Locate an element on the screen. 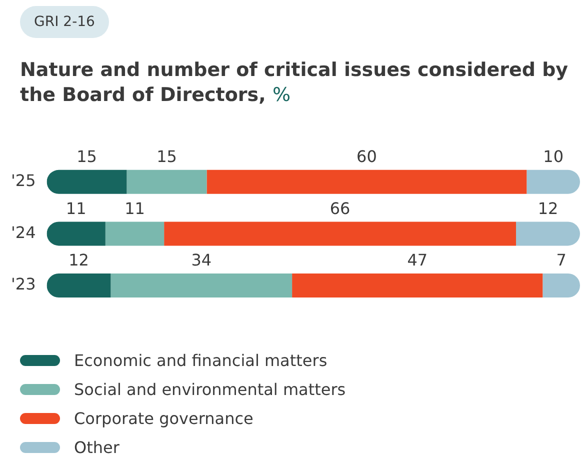  legend-label: Economic and financial matters is located at coordinates (201, 360).